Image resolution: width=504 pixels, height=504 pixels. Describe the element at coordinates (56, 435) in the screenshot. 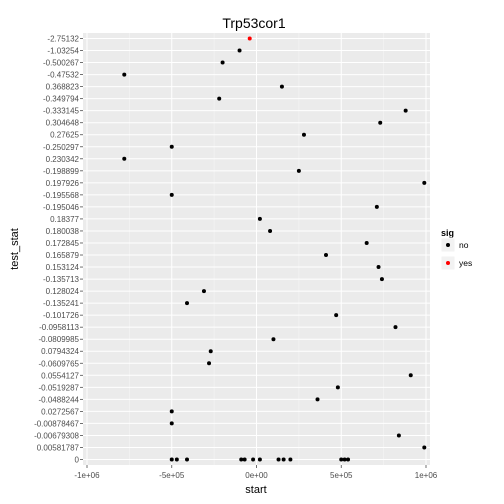

I see `y-tick-label: -0.00679308` at that location.